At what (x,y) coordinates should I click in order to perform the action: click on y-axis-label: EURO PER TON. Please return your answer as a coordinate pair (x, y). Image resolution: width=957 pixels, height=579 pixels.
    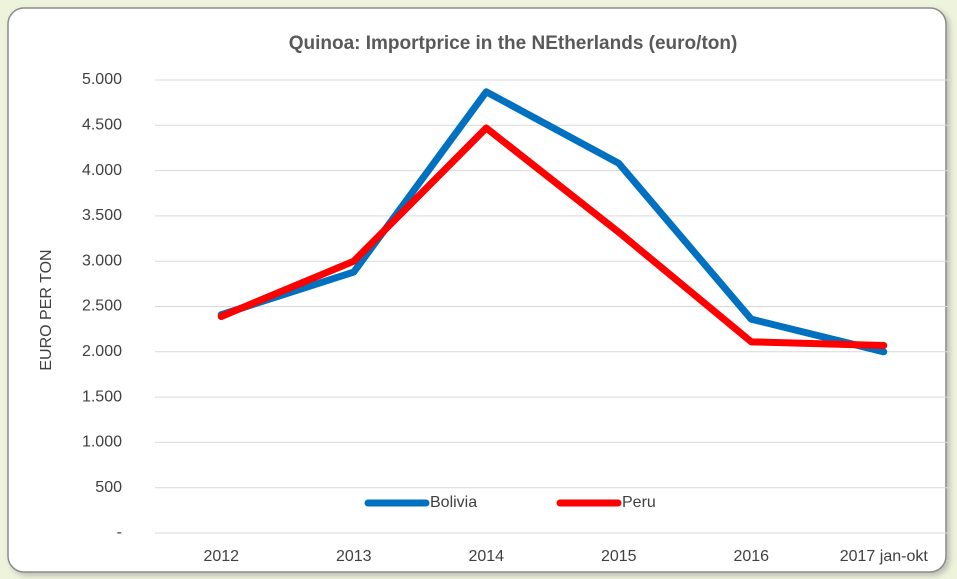
    Looking at the image, I should click on (46, 309).